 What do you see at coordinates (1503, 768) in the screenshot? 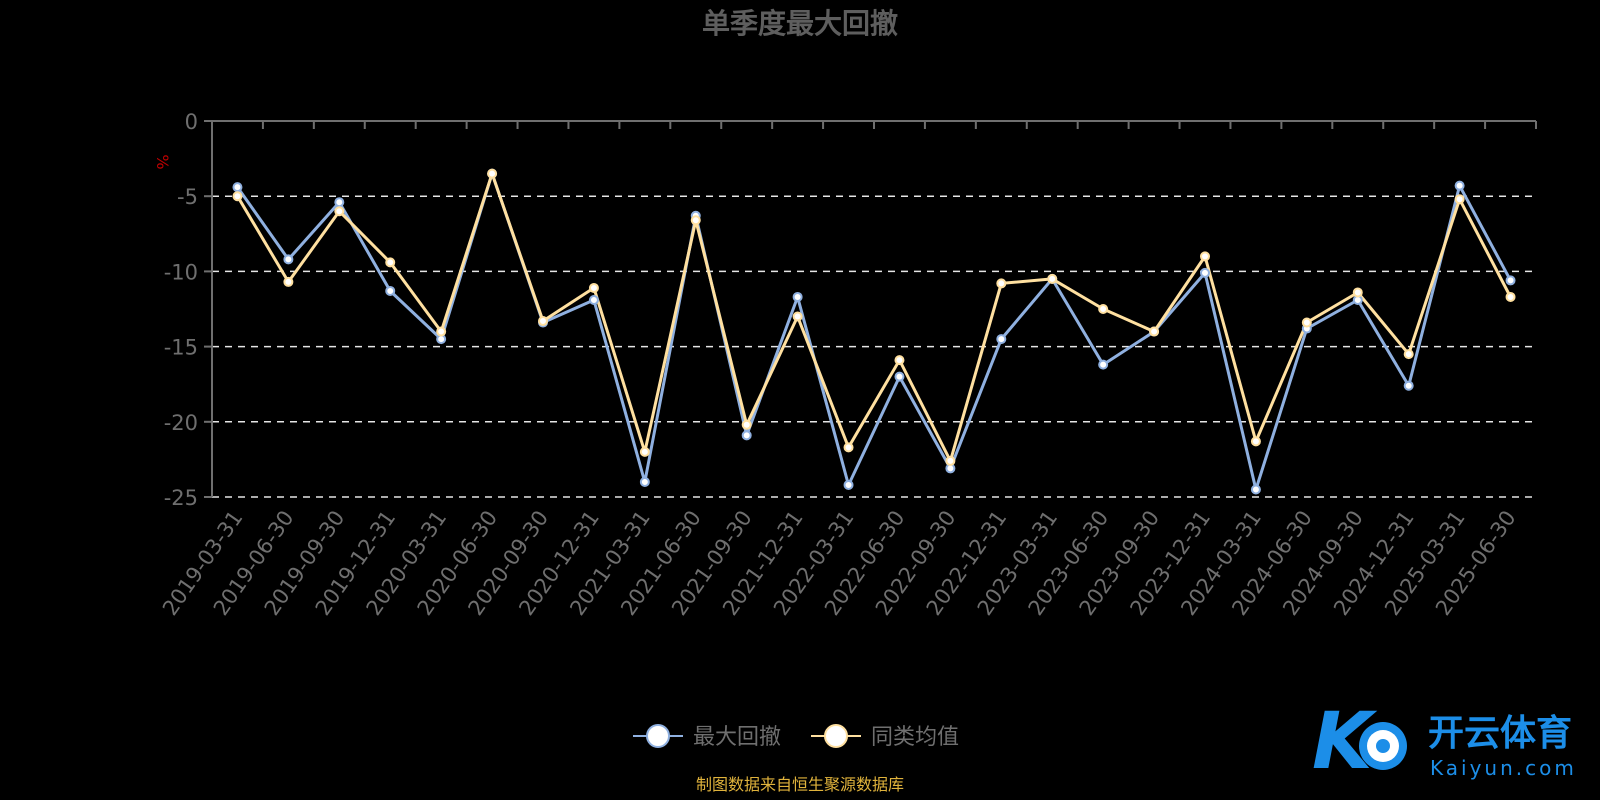
I see `brand-name-en: Kaiyun.com` at bounding box center [1503, 768].